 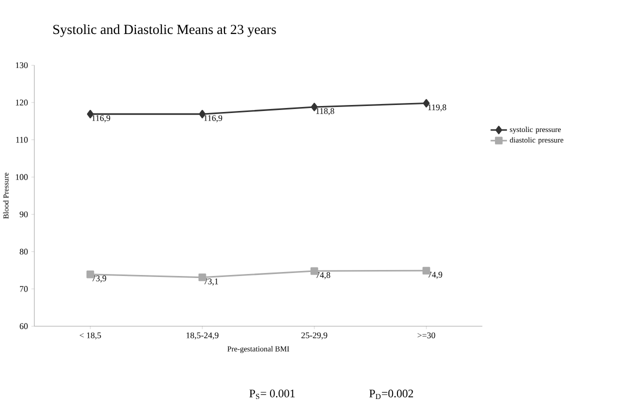 What do you see at coordinates (24, 214) in the screenshot?
I see `y-tick-label: 90` at bounding box center [24, 214].